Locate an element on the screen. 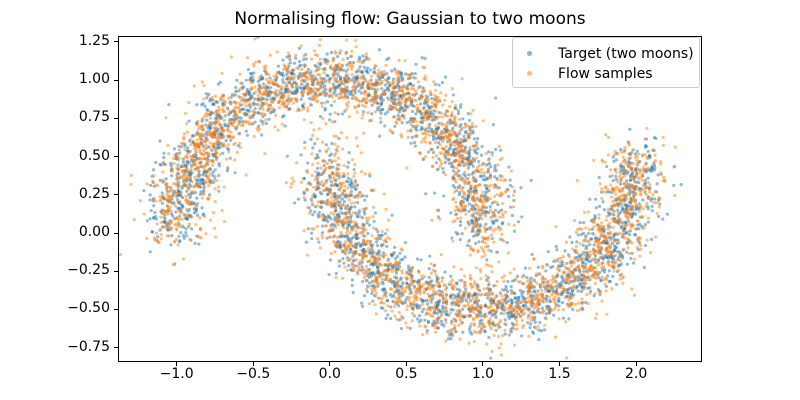  x-tick-label: 1.5 is located at coordinates (559, 374).